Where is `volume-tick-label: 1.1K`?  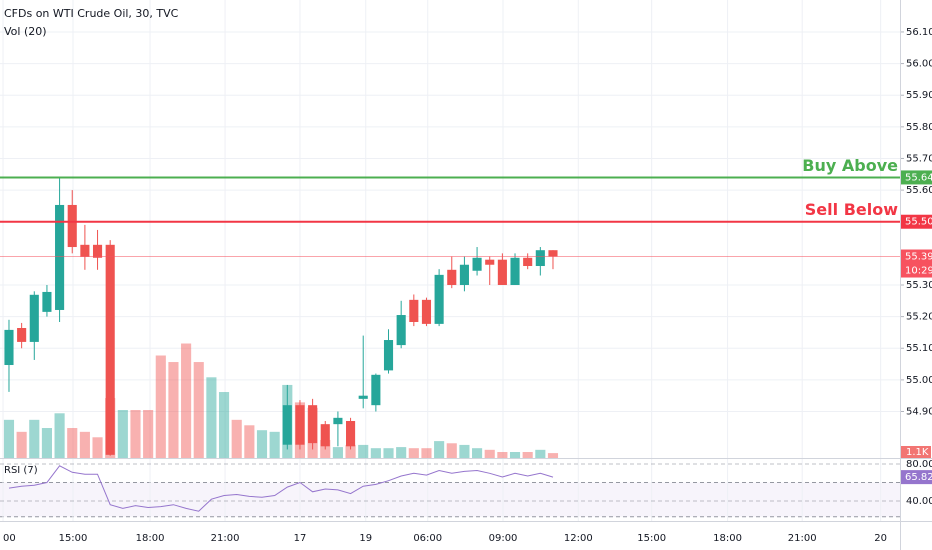
volume-tick-label: 1.1K is located at coordinates (917, 452).